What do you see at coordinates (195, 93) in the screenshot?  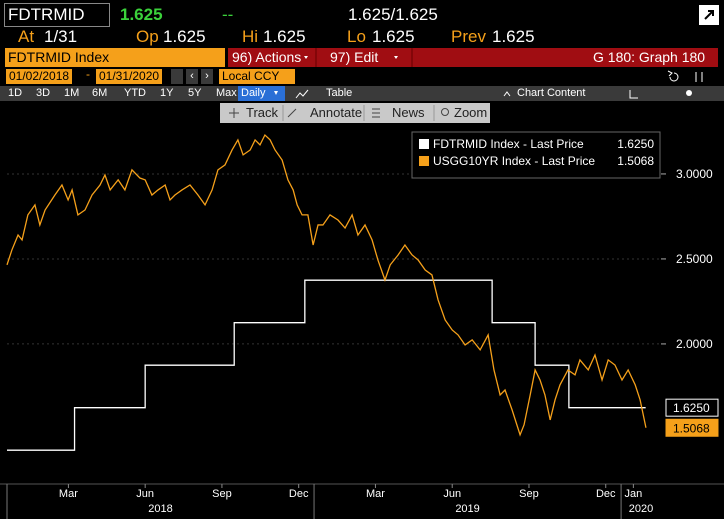 I see `period-button: 5Y` at bounding box center [195, 93].